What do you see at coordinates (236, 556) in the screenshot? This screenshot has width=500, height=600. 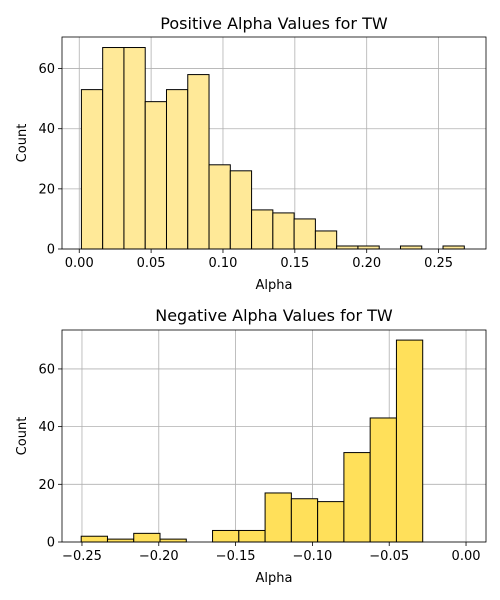 I see `x-tick-label: −0.15` at bounding box center [236, 556].